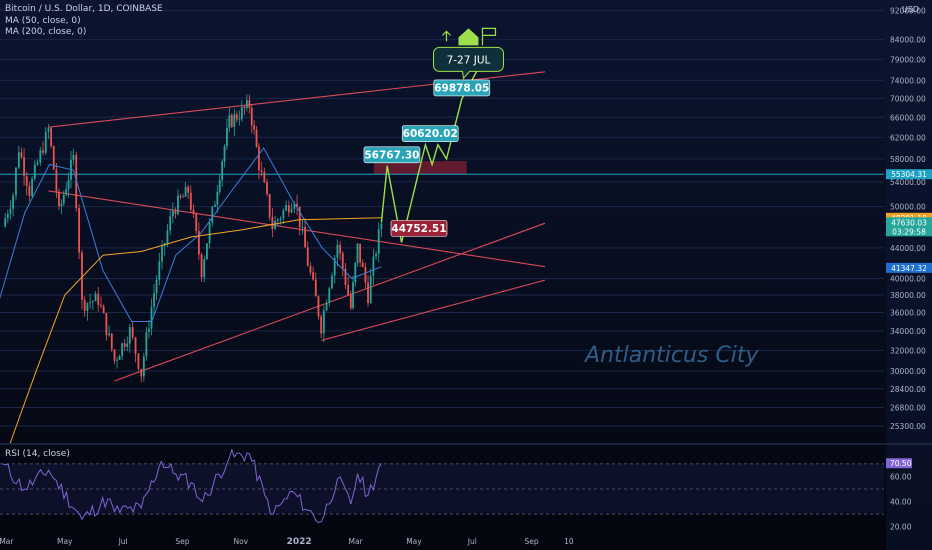 The height and width of the screenshot is (550, 932). What do you see at coordinates (901, 527) in the screenshot?
I see `rsi-tick-label: 20.00` at bounding box center [901, 527].